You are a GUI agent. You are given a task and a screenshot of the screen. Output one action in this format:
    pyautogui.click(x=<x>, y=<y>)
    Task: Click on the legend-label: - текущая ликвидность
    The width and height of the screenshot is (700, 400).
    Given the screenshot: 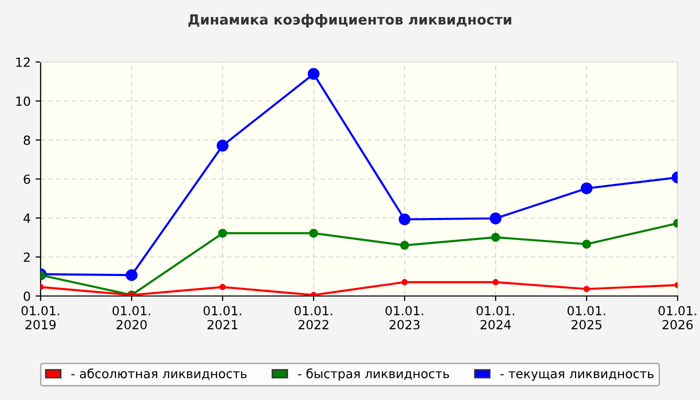 What is the action you would take?
    pyautogui.click(x=577, y=376)
    